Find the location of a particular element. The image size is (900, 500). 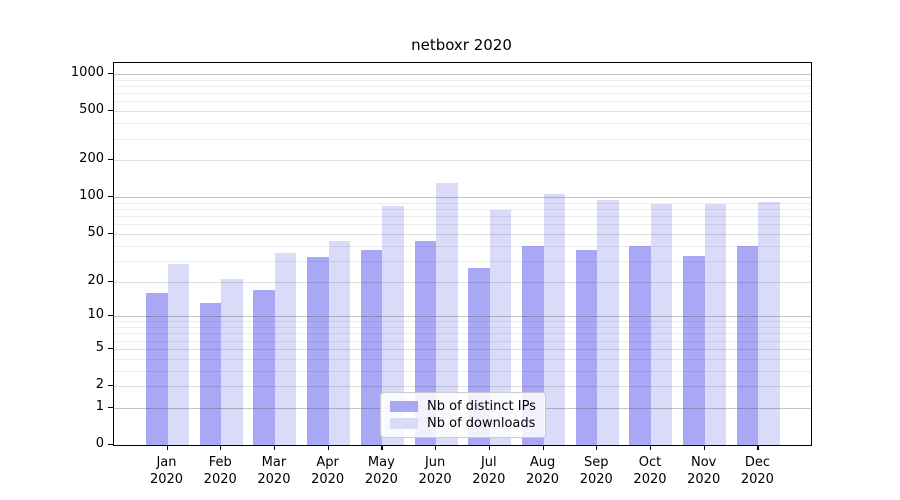

bar-downloads-nov is located at coordinates (715, 324).